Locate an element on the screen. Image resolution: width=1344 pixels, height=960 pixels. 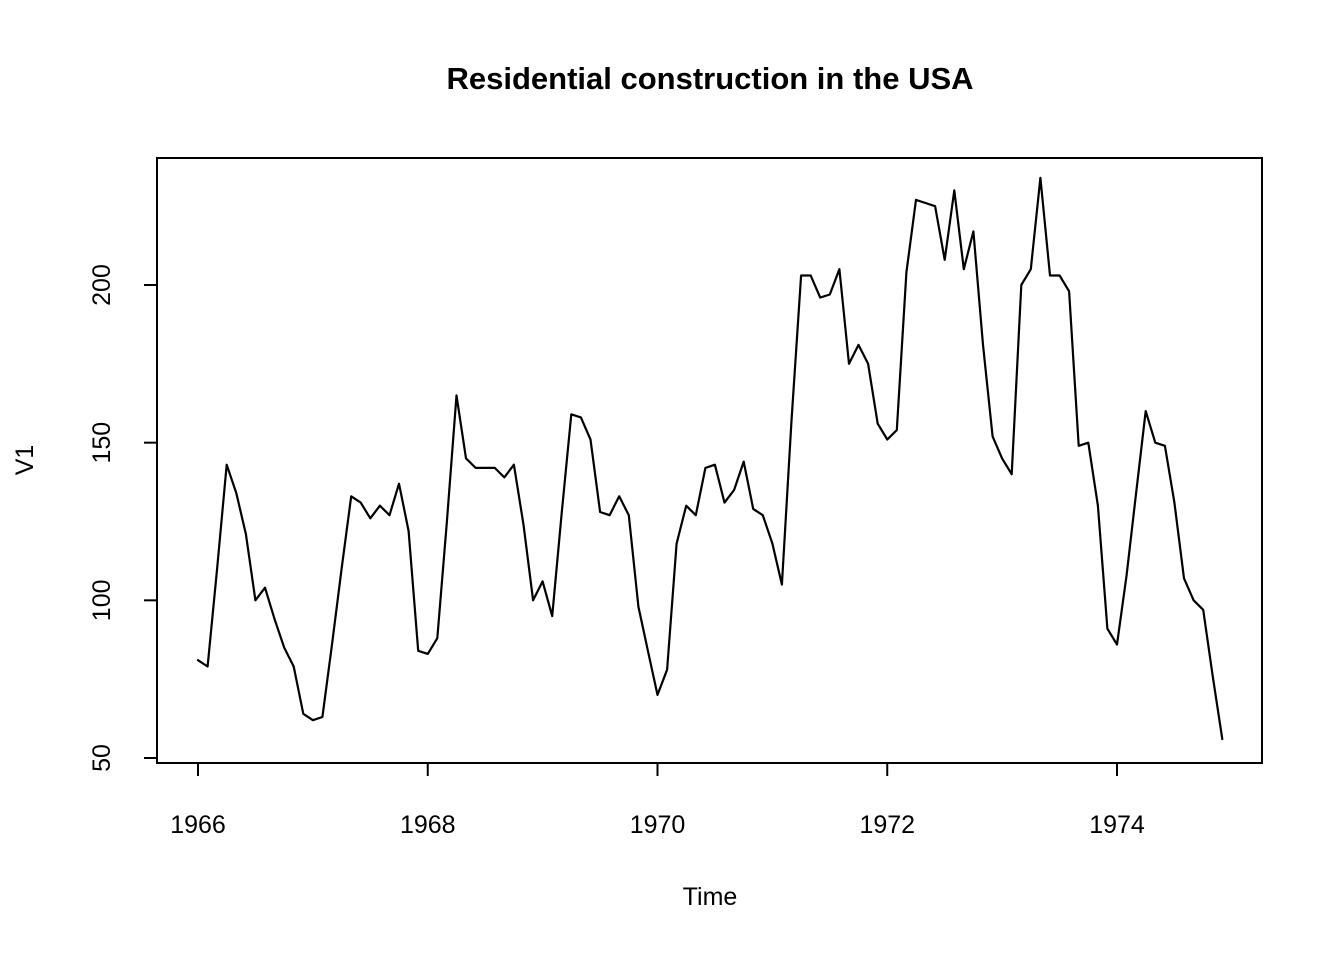
x-tick-label: 1970 is located at coordinates (658, 825).